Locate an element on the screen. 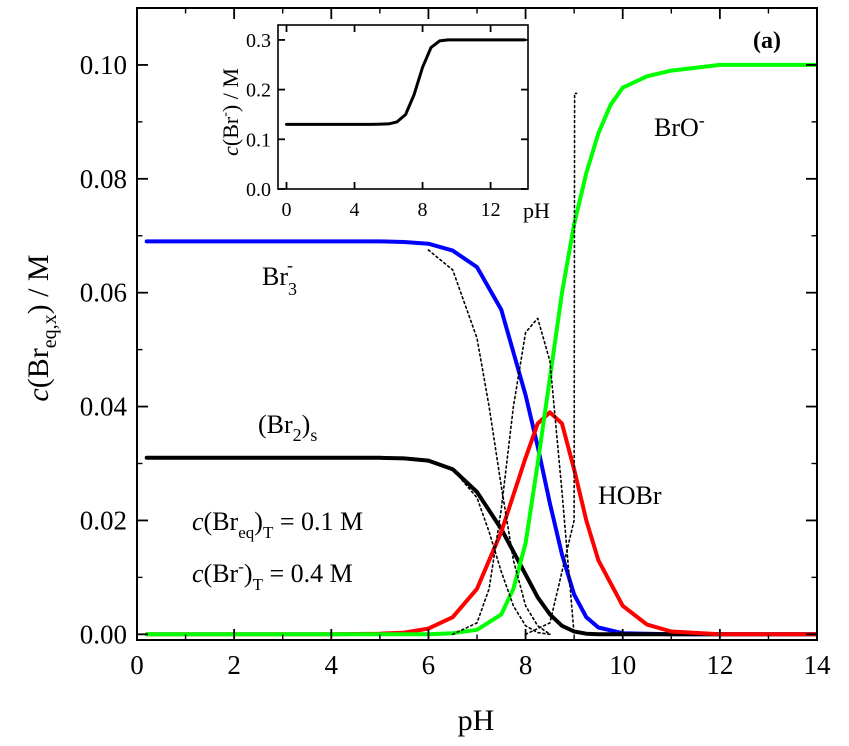  main-y-tick-label: 0.06 is located at coordinates (103, 293).